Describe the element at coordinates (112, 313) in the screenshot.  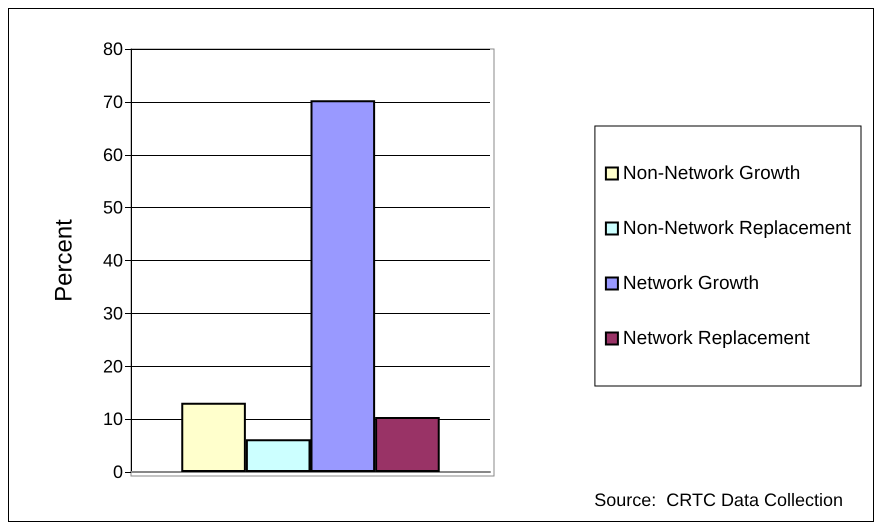
I see `y-tick-label: 30` at that location.